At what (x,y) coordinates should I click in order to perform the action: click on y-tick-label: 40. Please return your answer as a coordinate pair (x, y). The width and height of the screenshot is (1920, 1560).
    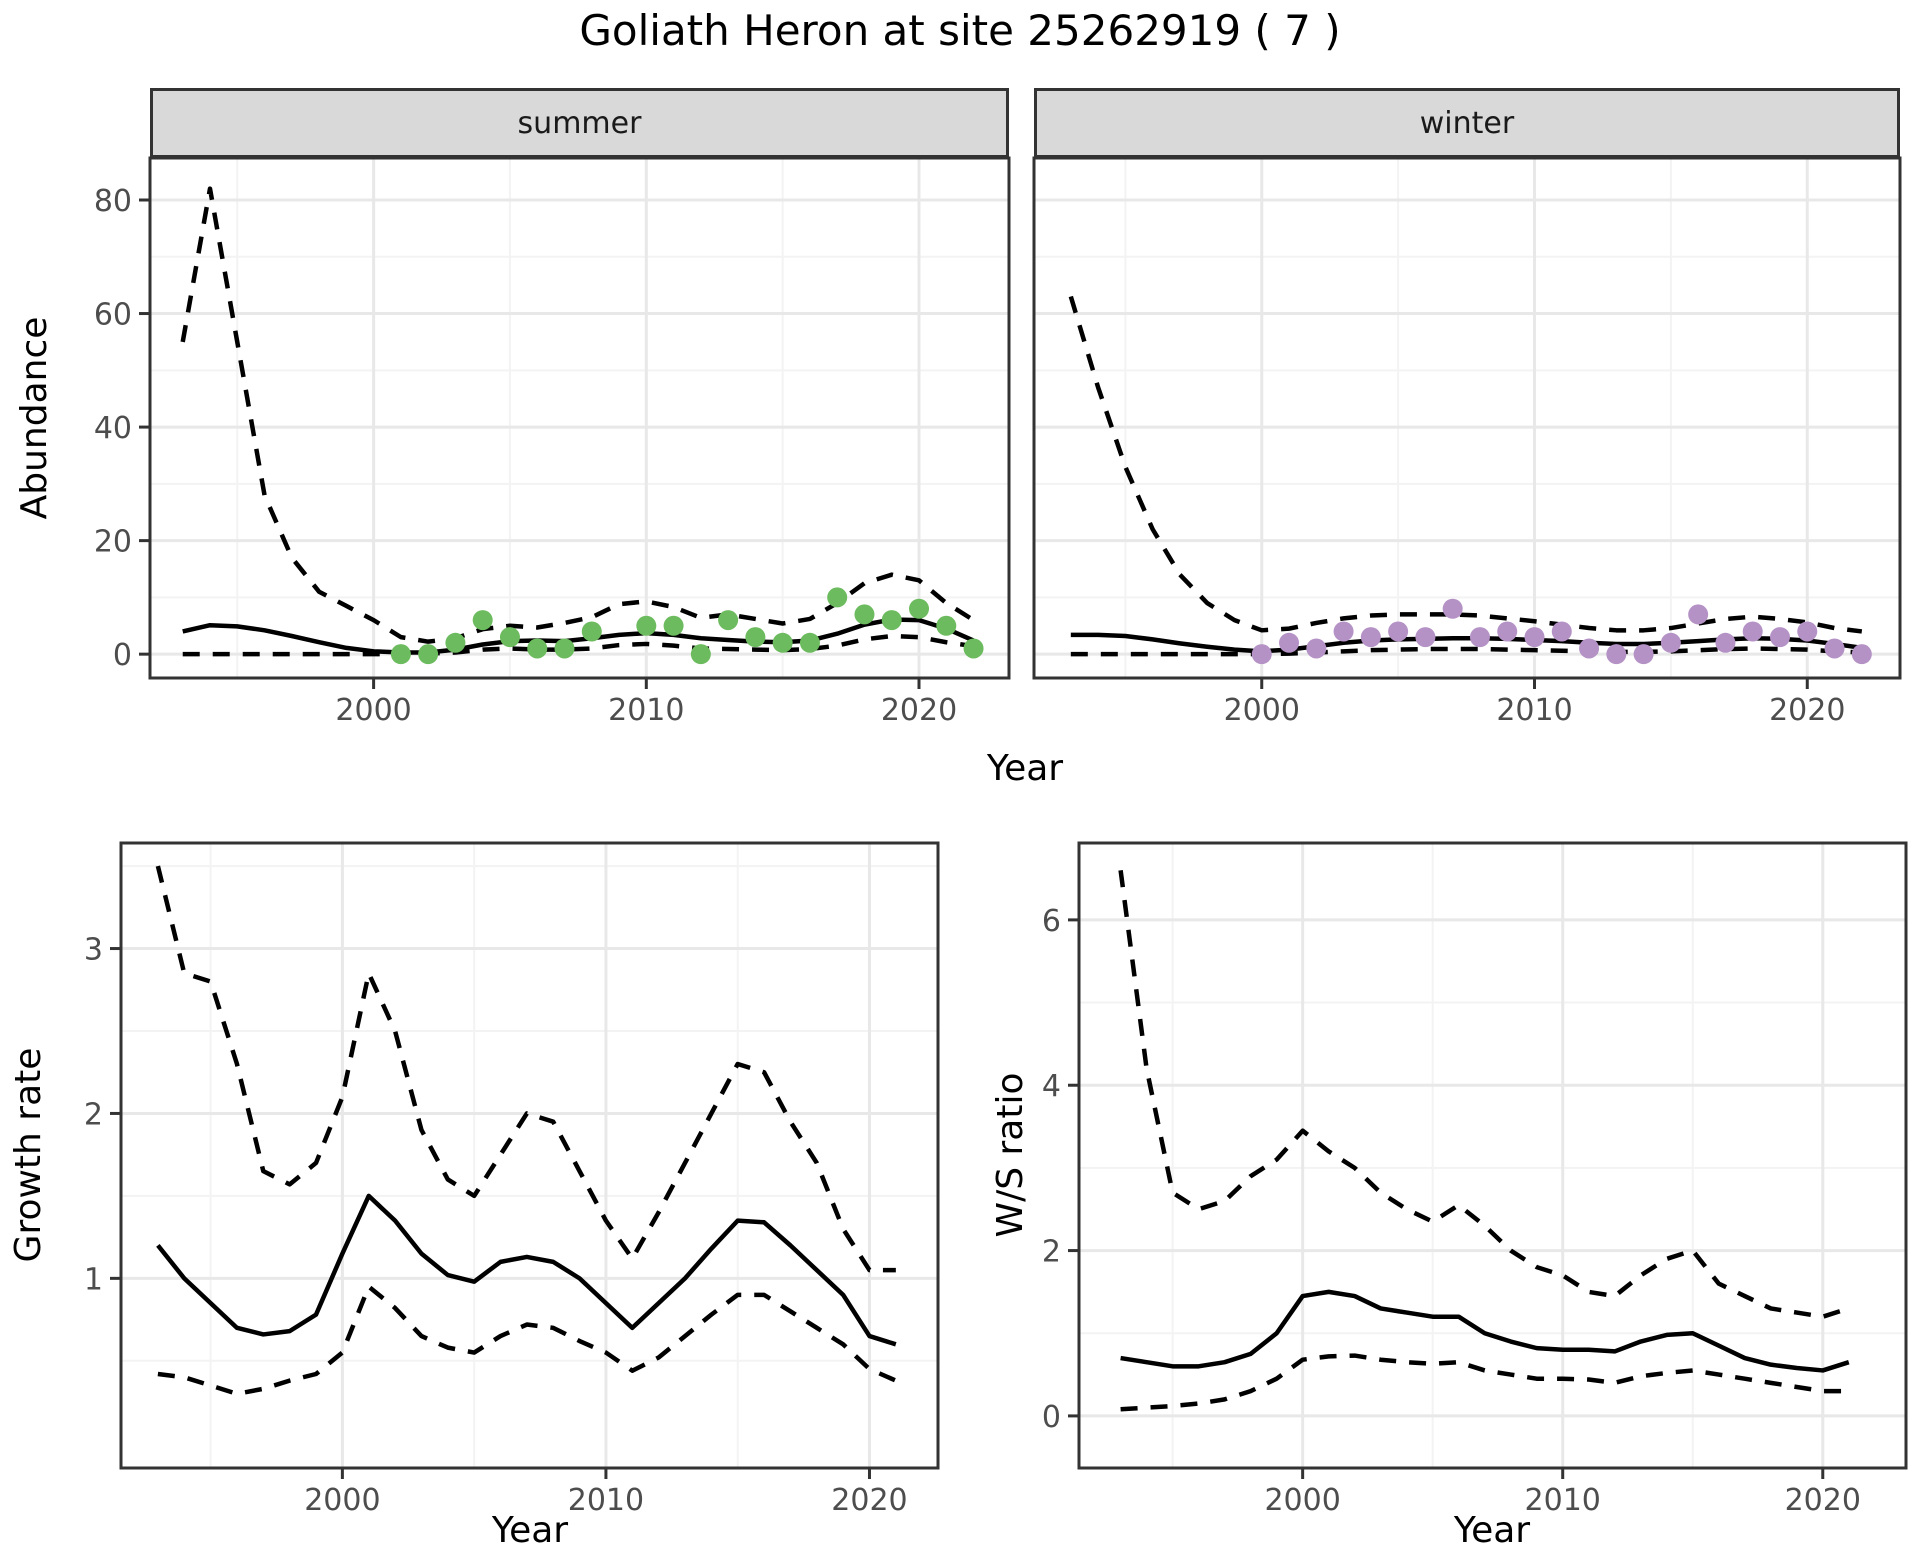
    Looking at the image, I should click on (113, 428).